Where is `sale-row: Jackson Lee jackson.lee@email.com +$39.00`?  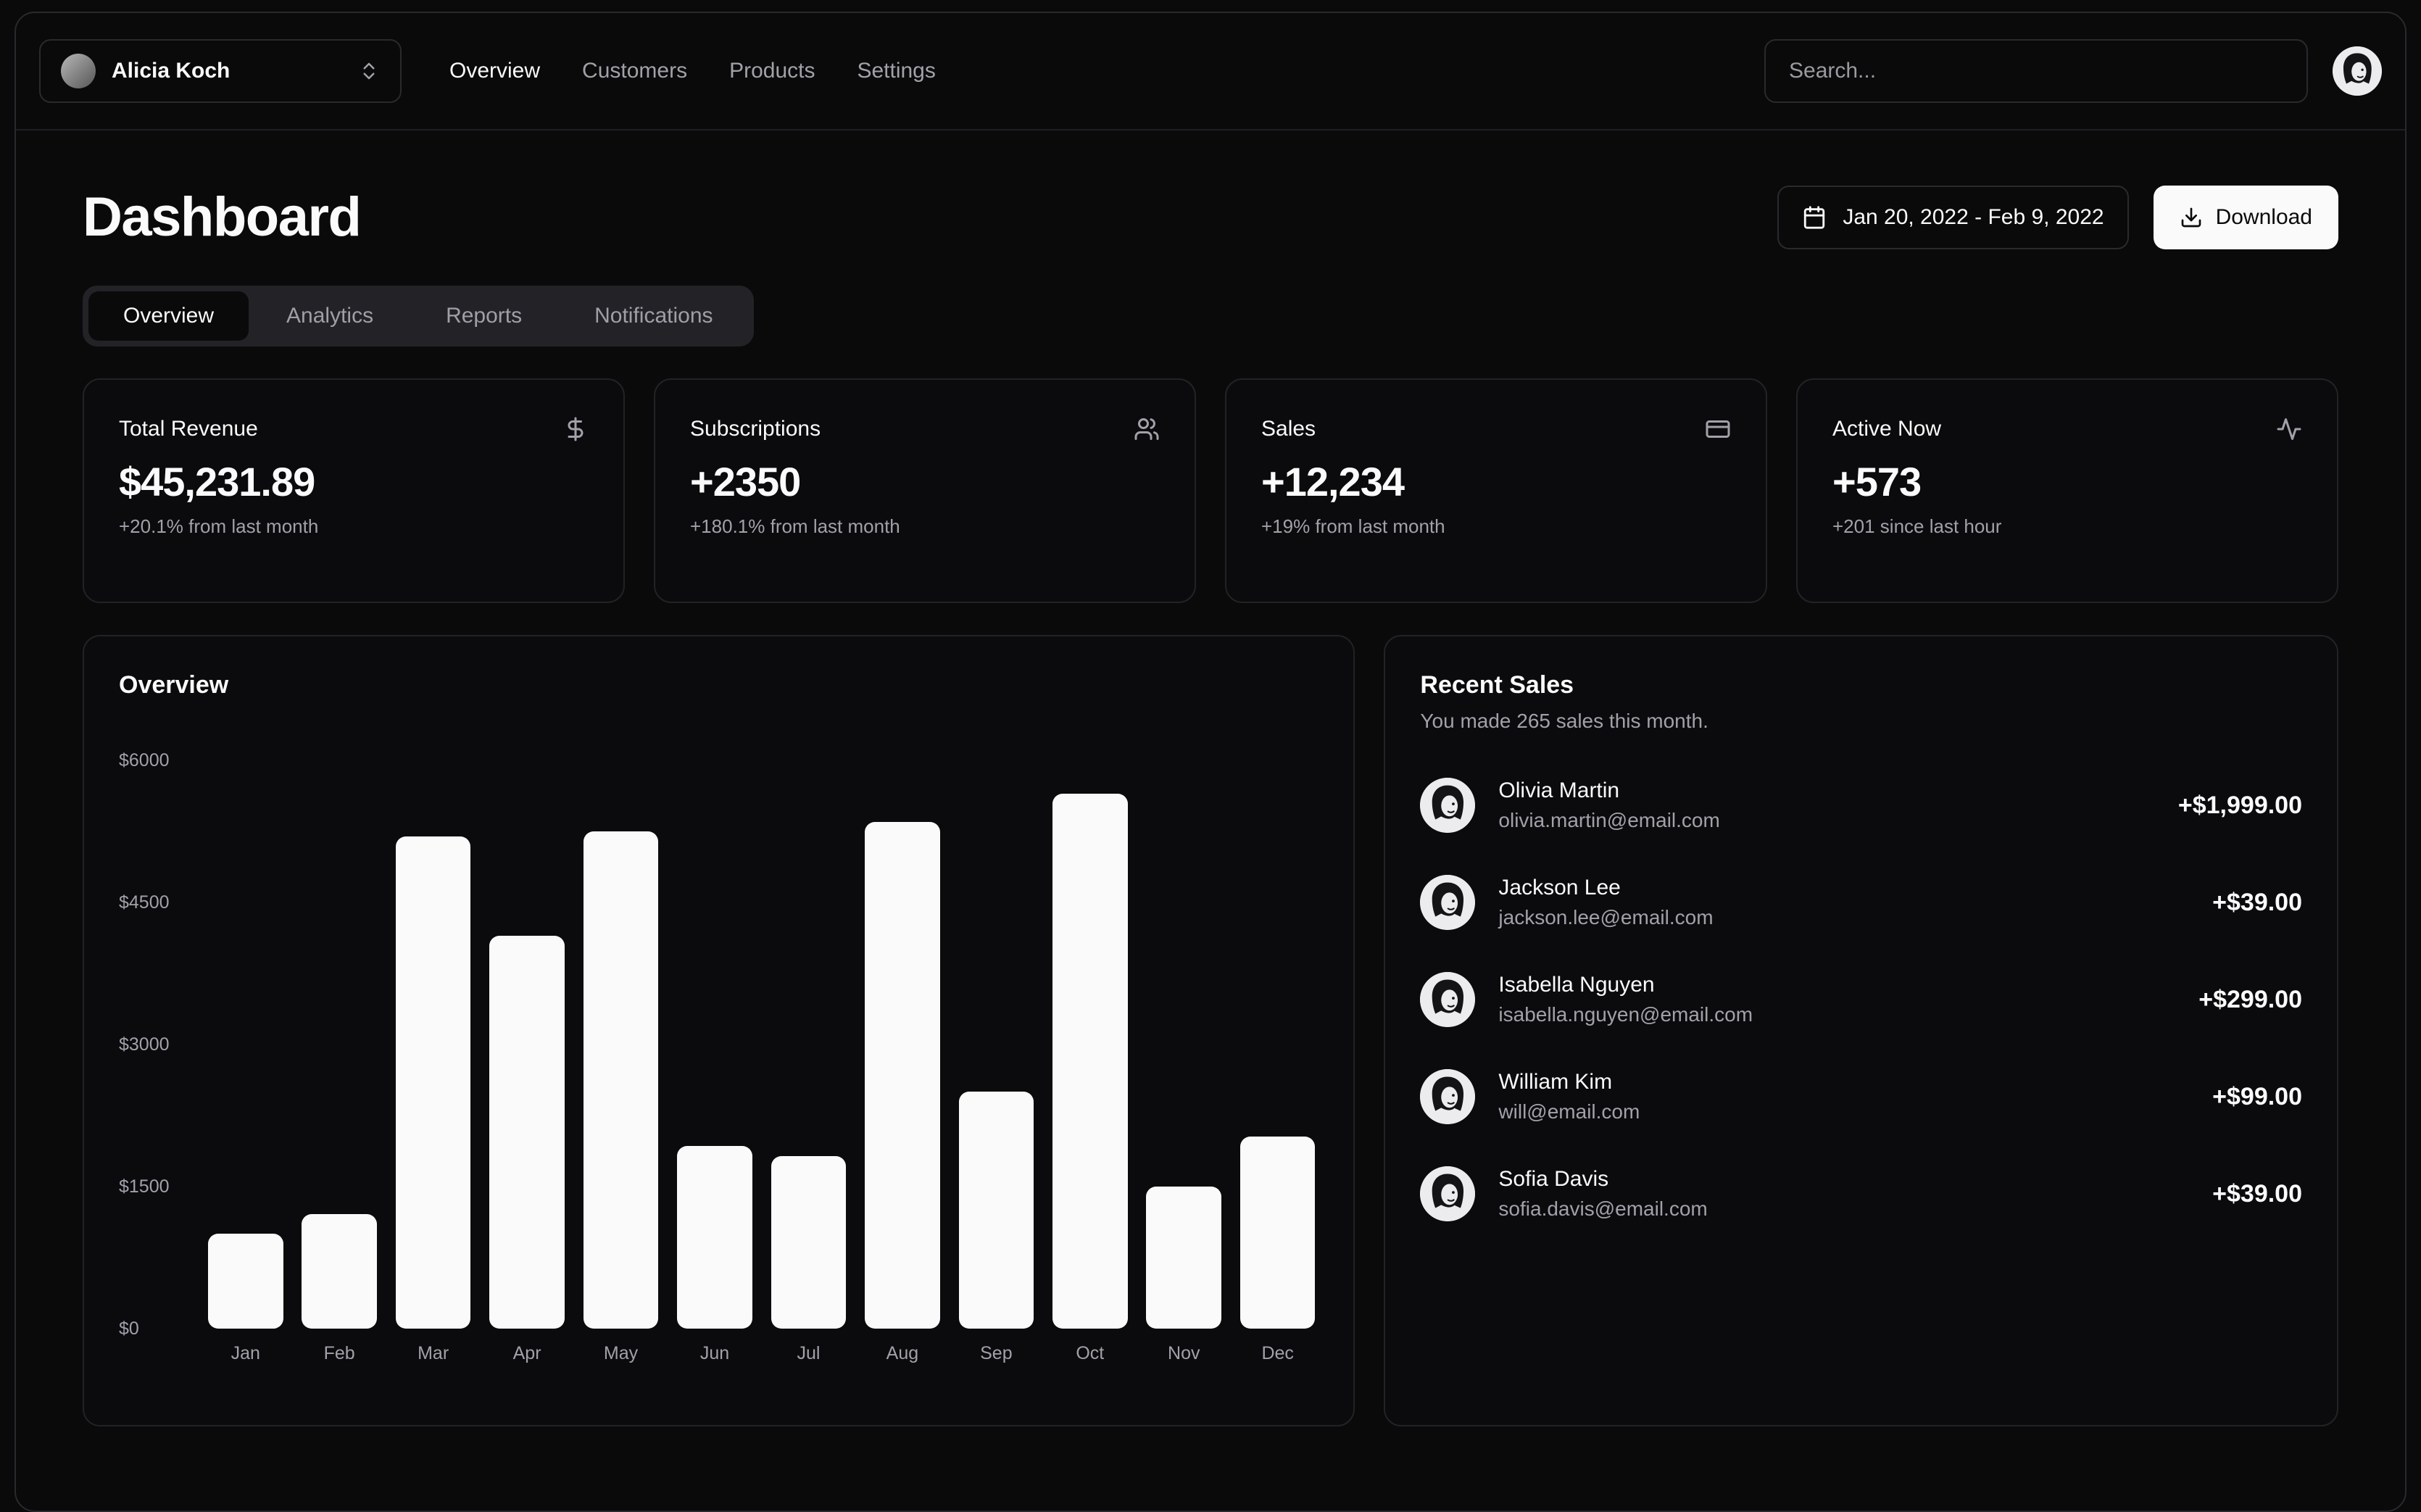
sale-row: Jackson Lee jackson.lee@email.com +$39.00 is located at coordinates (1861, 902).